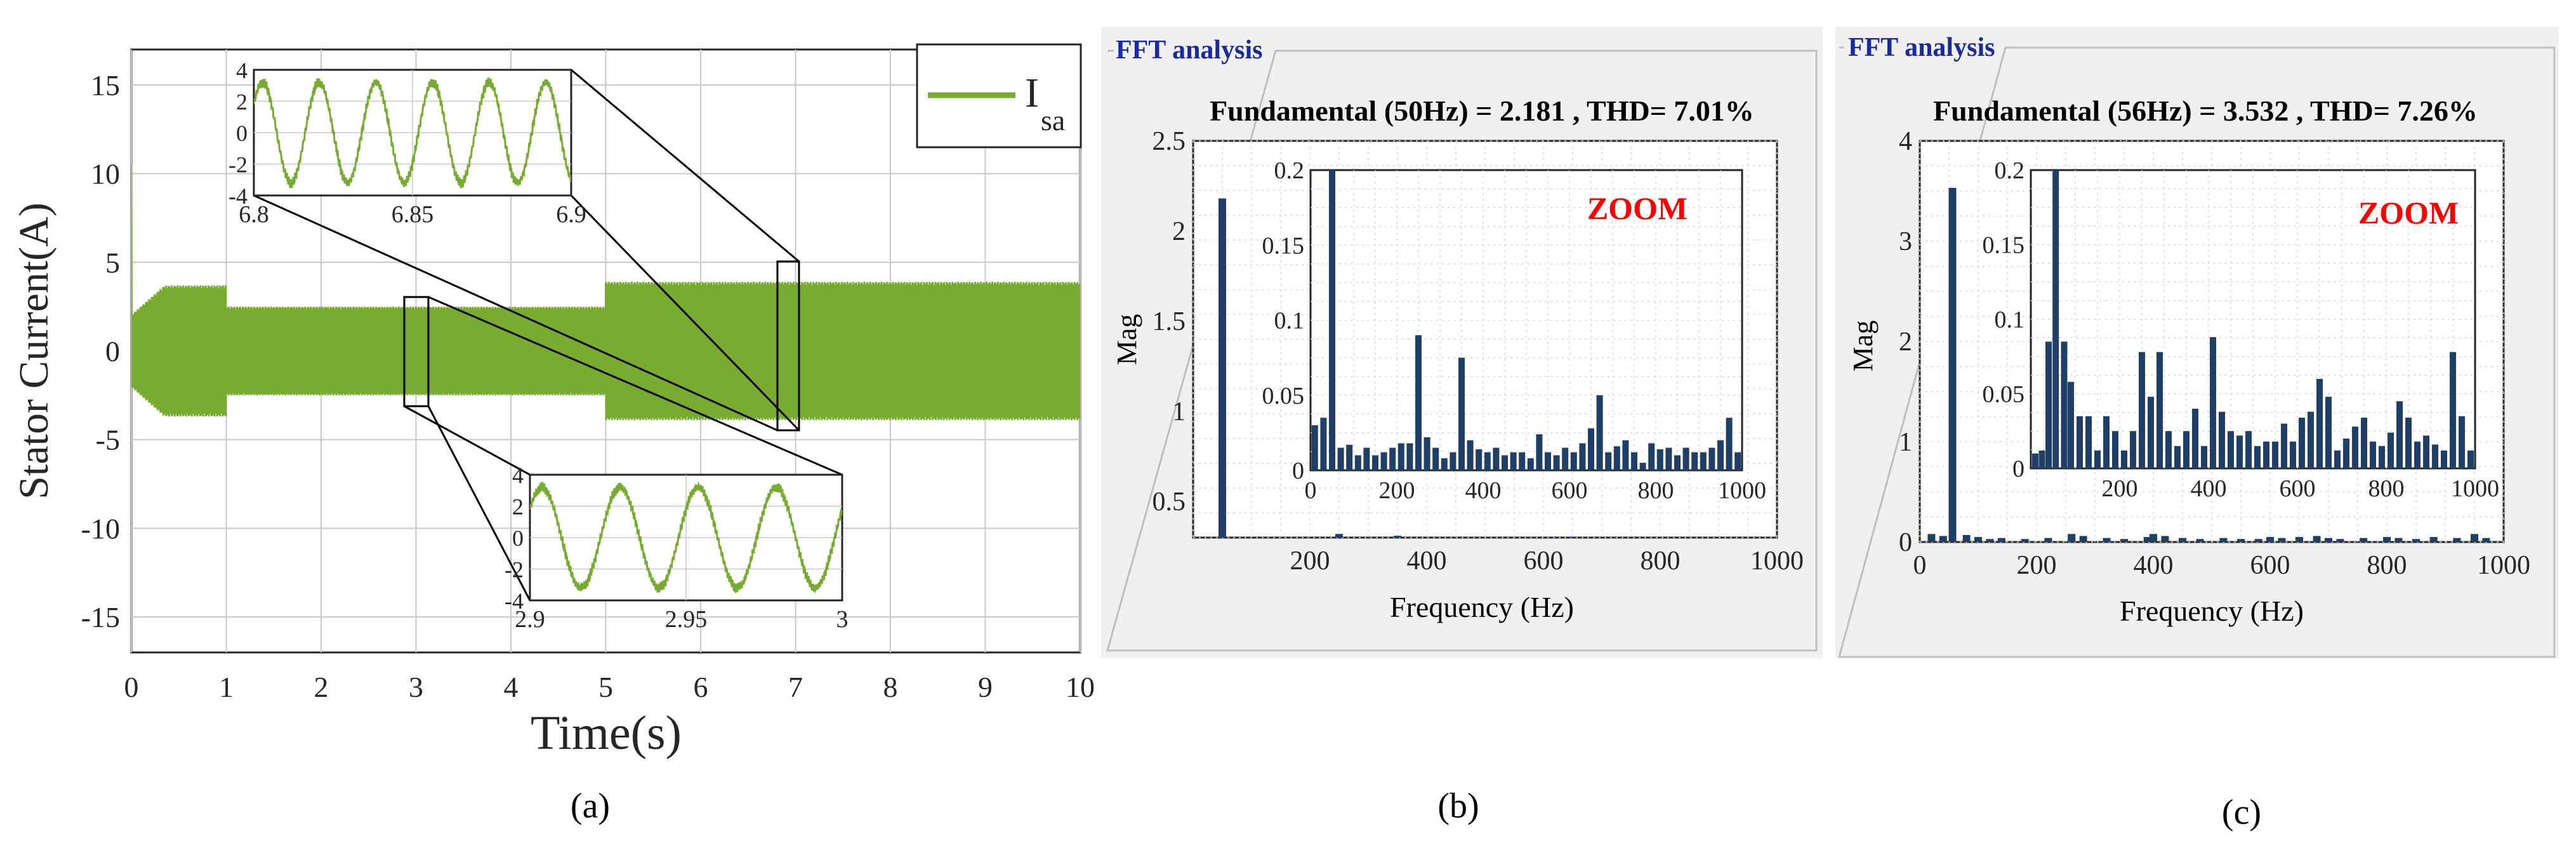 The width and height of the screenshot is (2576, 853). I want to click on fft-zoom-y-tick-label: 0.05, so click(1284, 396).